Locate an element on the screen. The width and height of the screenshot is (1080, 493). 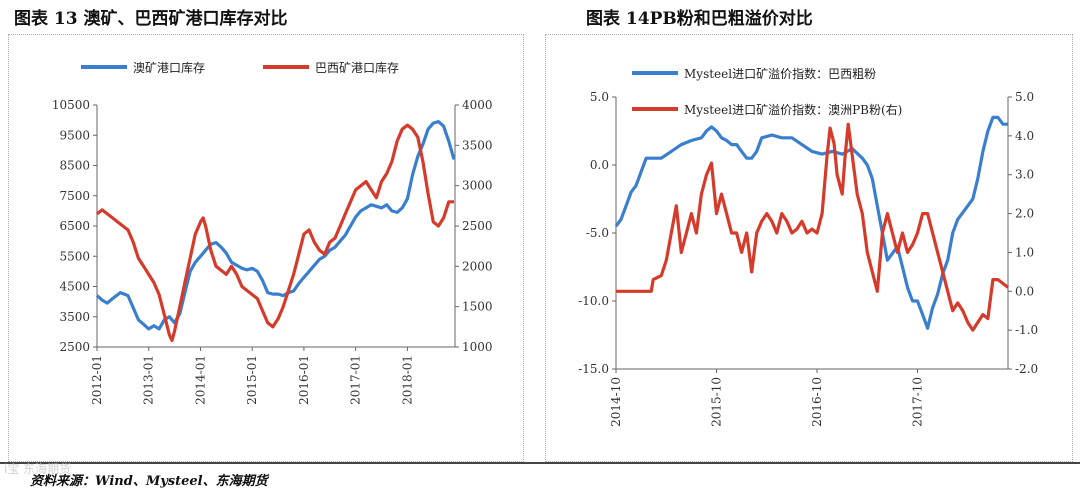
legend-label: Mysteel进口矿溢价指数：澳洲PB粉(右) is located at coordinates (793, 109).